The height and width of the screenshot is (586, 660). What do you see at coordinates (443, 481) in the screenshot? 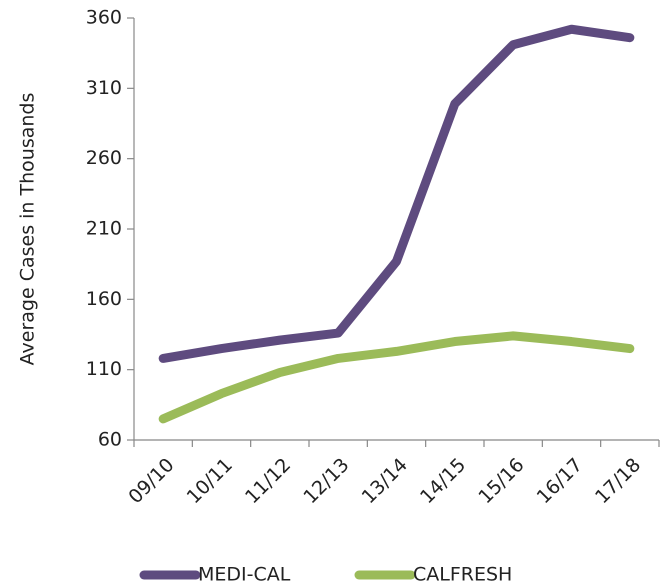
I see `x-tick-label: 14/15` at bounding box center [443, 481].